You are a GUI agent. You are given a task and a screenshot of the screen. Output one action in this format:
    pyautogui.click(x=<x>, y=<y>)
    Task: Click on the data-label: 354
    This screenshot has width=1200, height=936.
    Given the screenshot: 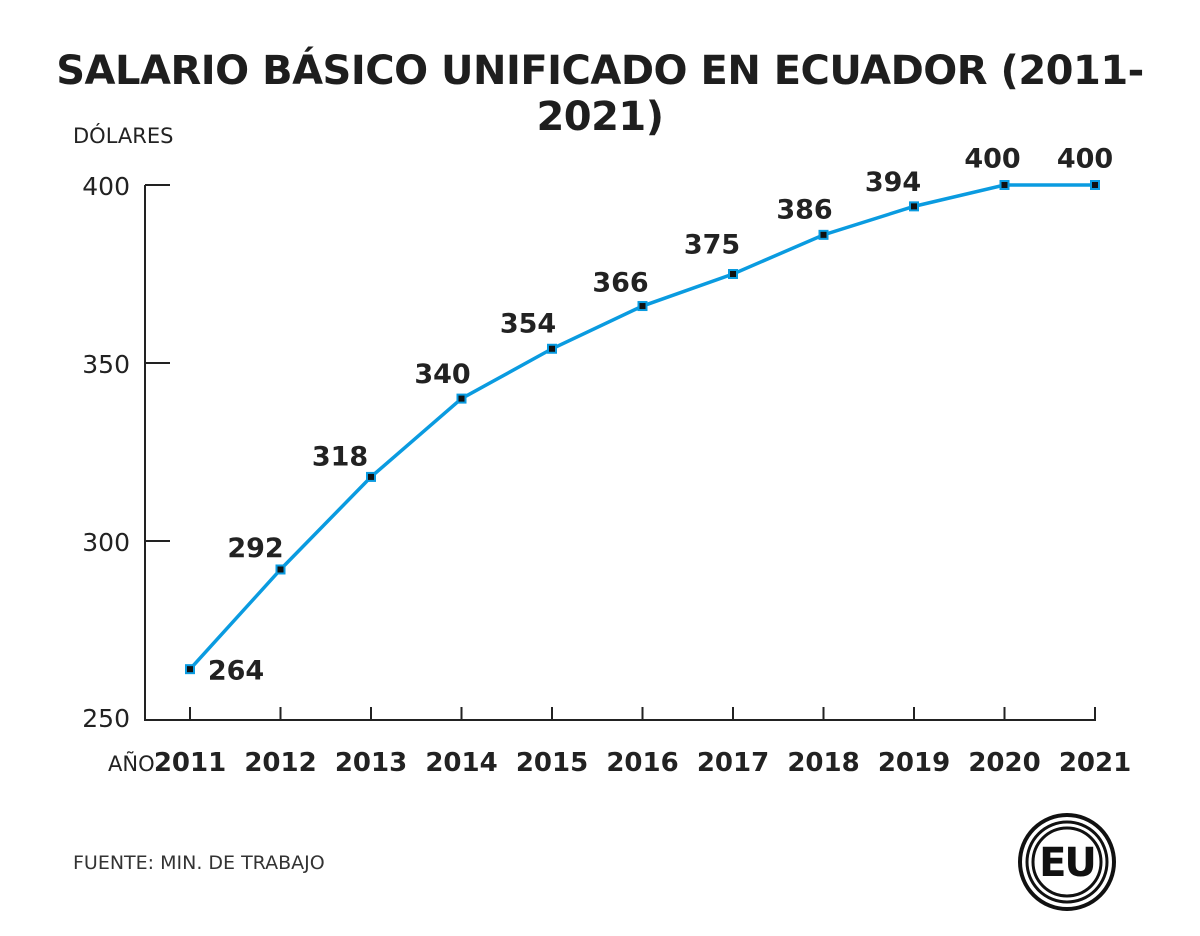 What is the action you would take?
    pyautogui.click(x=528, y=323)
    